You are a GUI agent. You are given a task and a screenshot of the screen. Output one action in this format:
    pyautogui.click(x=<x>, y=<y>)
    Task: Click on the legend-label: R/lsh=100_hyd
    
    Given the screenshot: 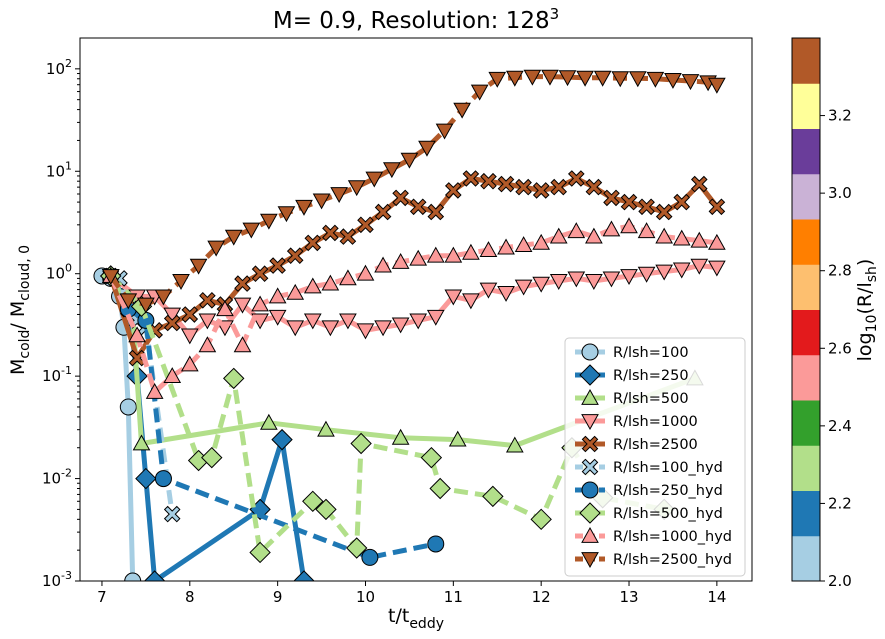 What is the action you would take?
    pyautogui.click(x=668, y=468)
    